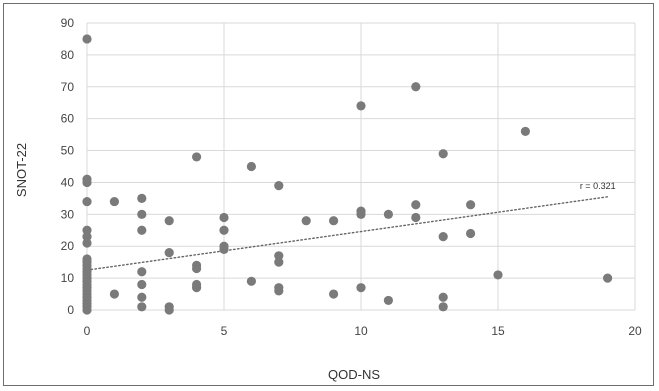 This screenshot has width=659, height=391. What do you see at coordinates (68, 278) in the screenshot?
I see `y-tick-label: 10` at bounding box center [68, 278].